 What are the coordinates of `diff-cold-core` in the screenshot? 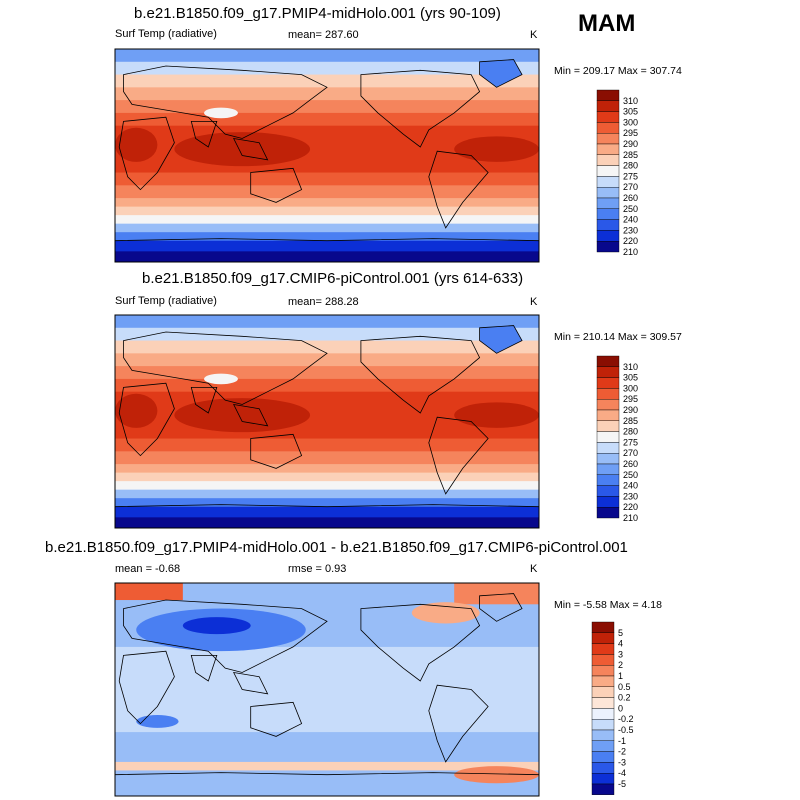 It's located at (216, 626).